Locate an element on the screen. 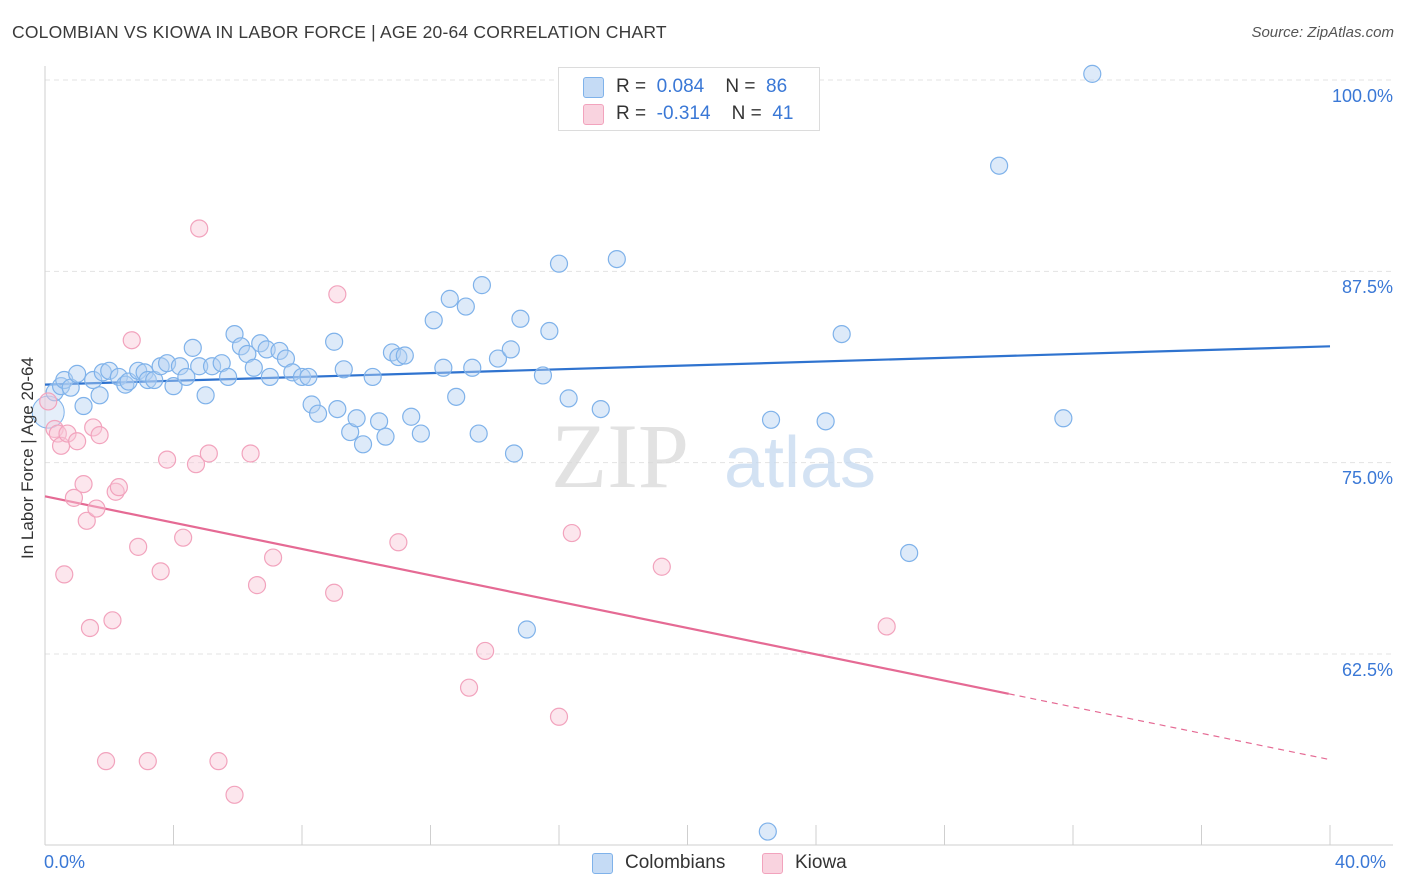  legend-r-value: 0.084 is located at coordinates (680, 86).